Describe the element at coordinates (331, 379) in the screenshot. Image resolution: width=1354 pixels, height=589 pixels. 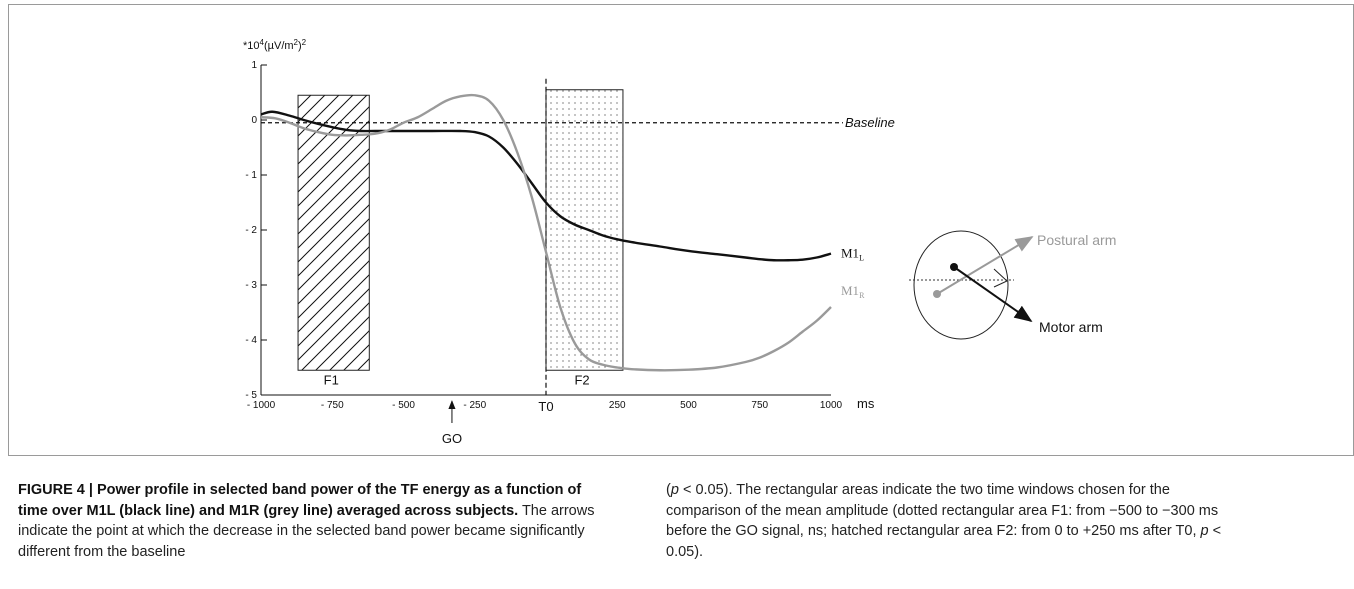
I see `window-label-f1: F1` at that location.